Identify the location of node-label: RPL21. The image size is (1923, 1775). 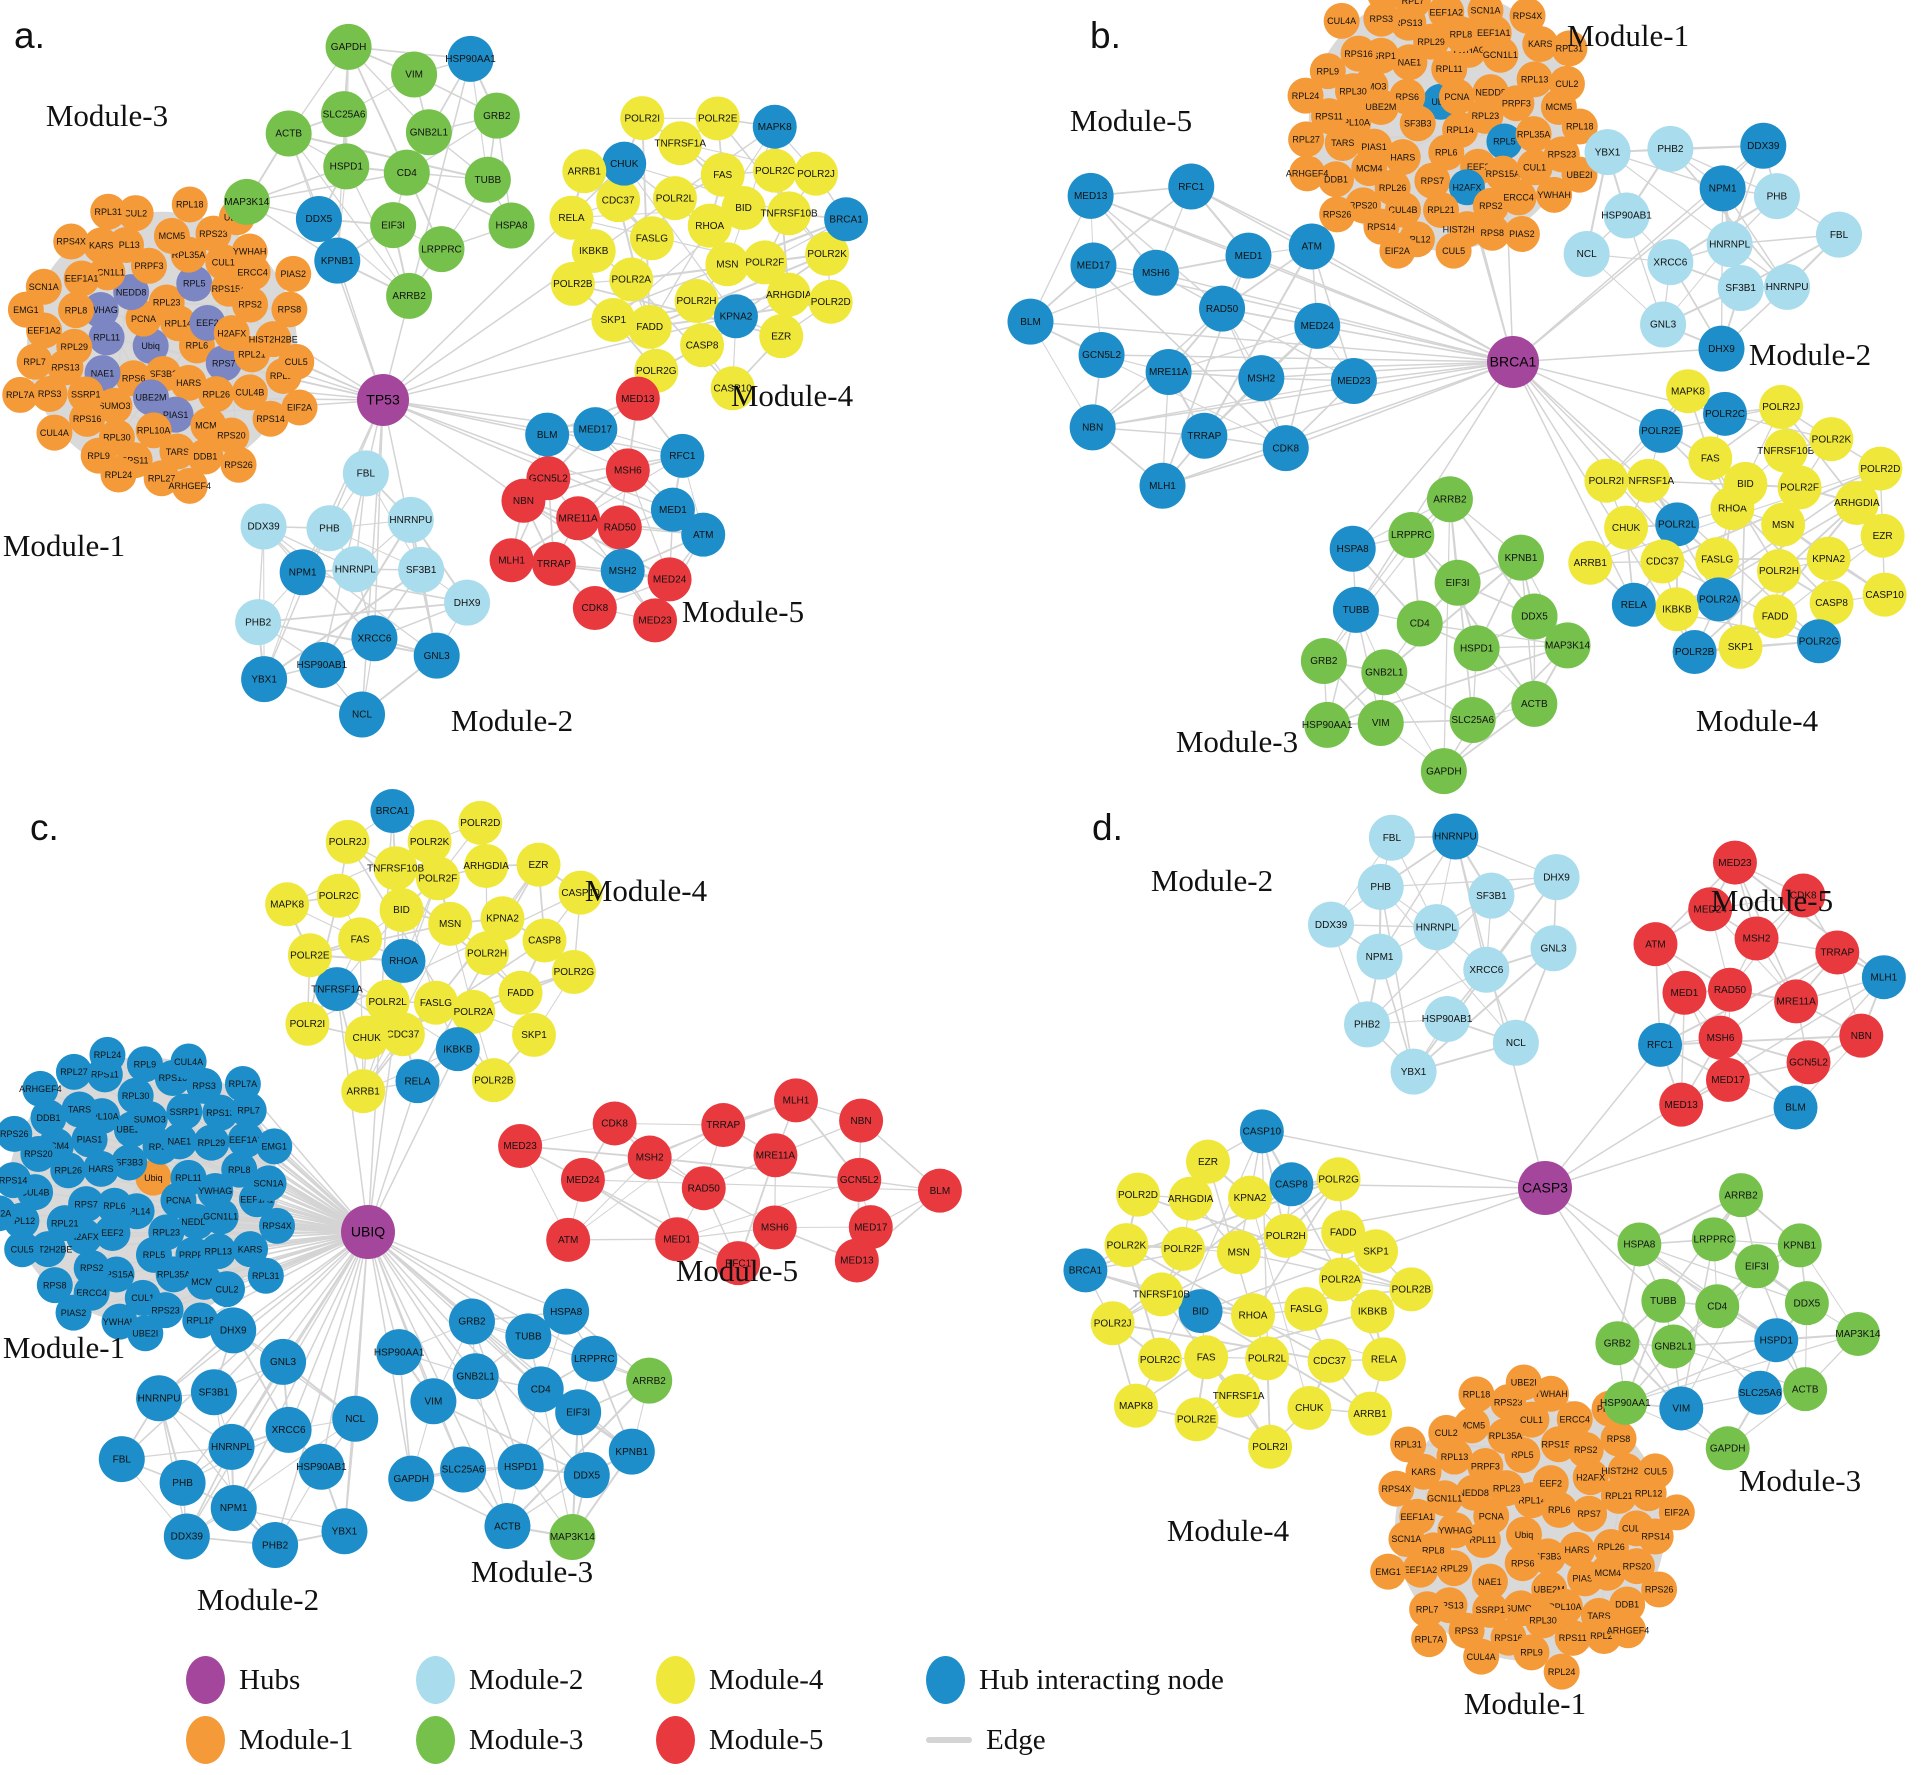
(65, 1223).